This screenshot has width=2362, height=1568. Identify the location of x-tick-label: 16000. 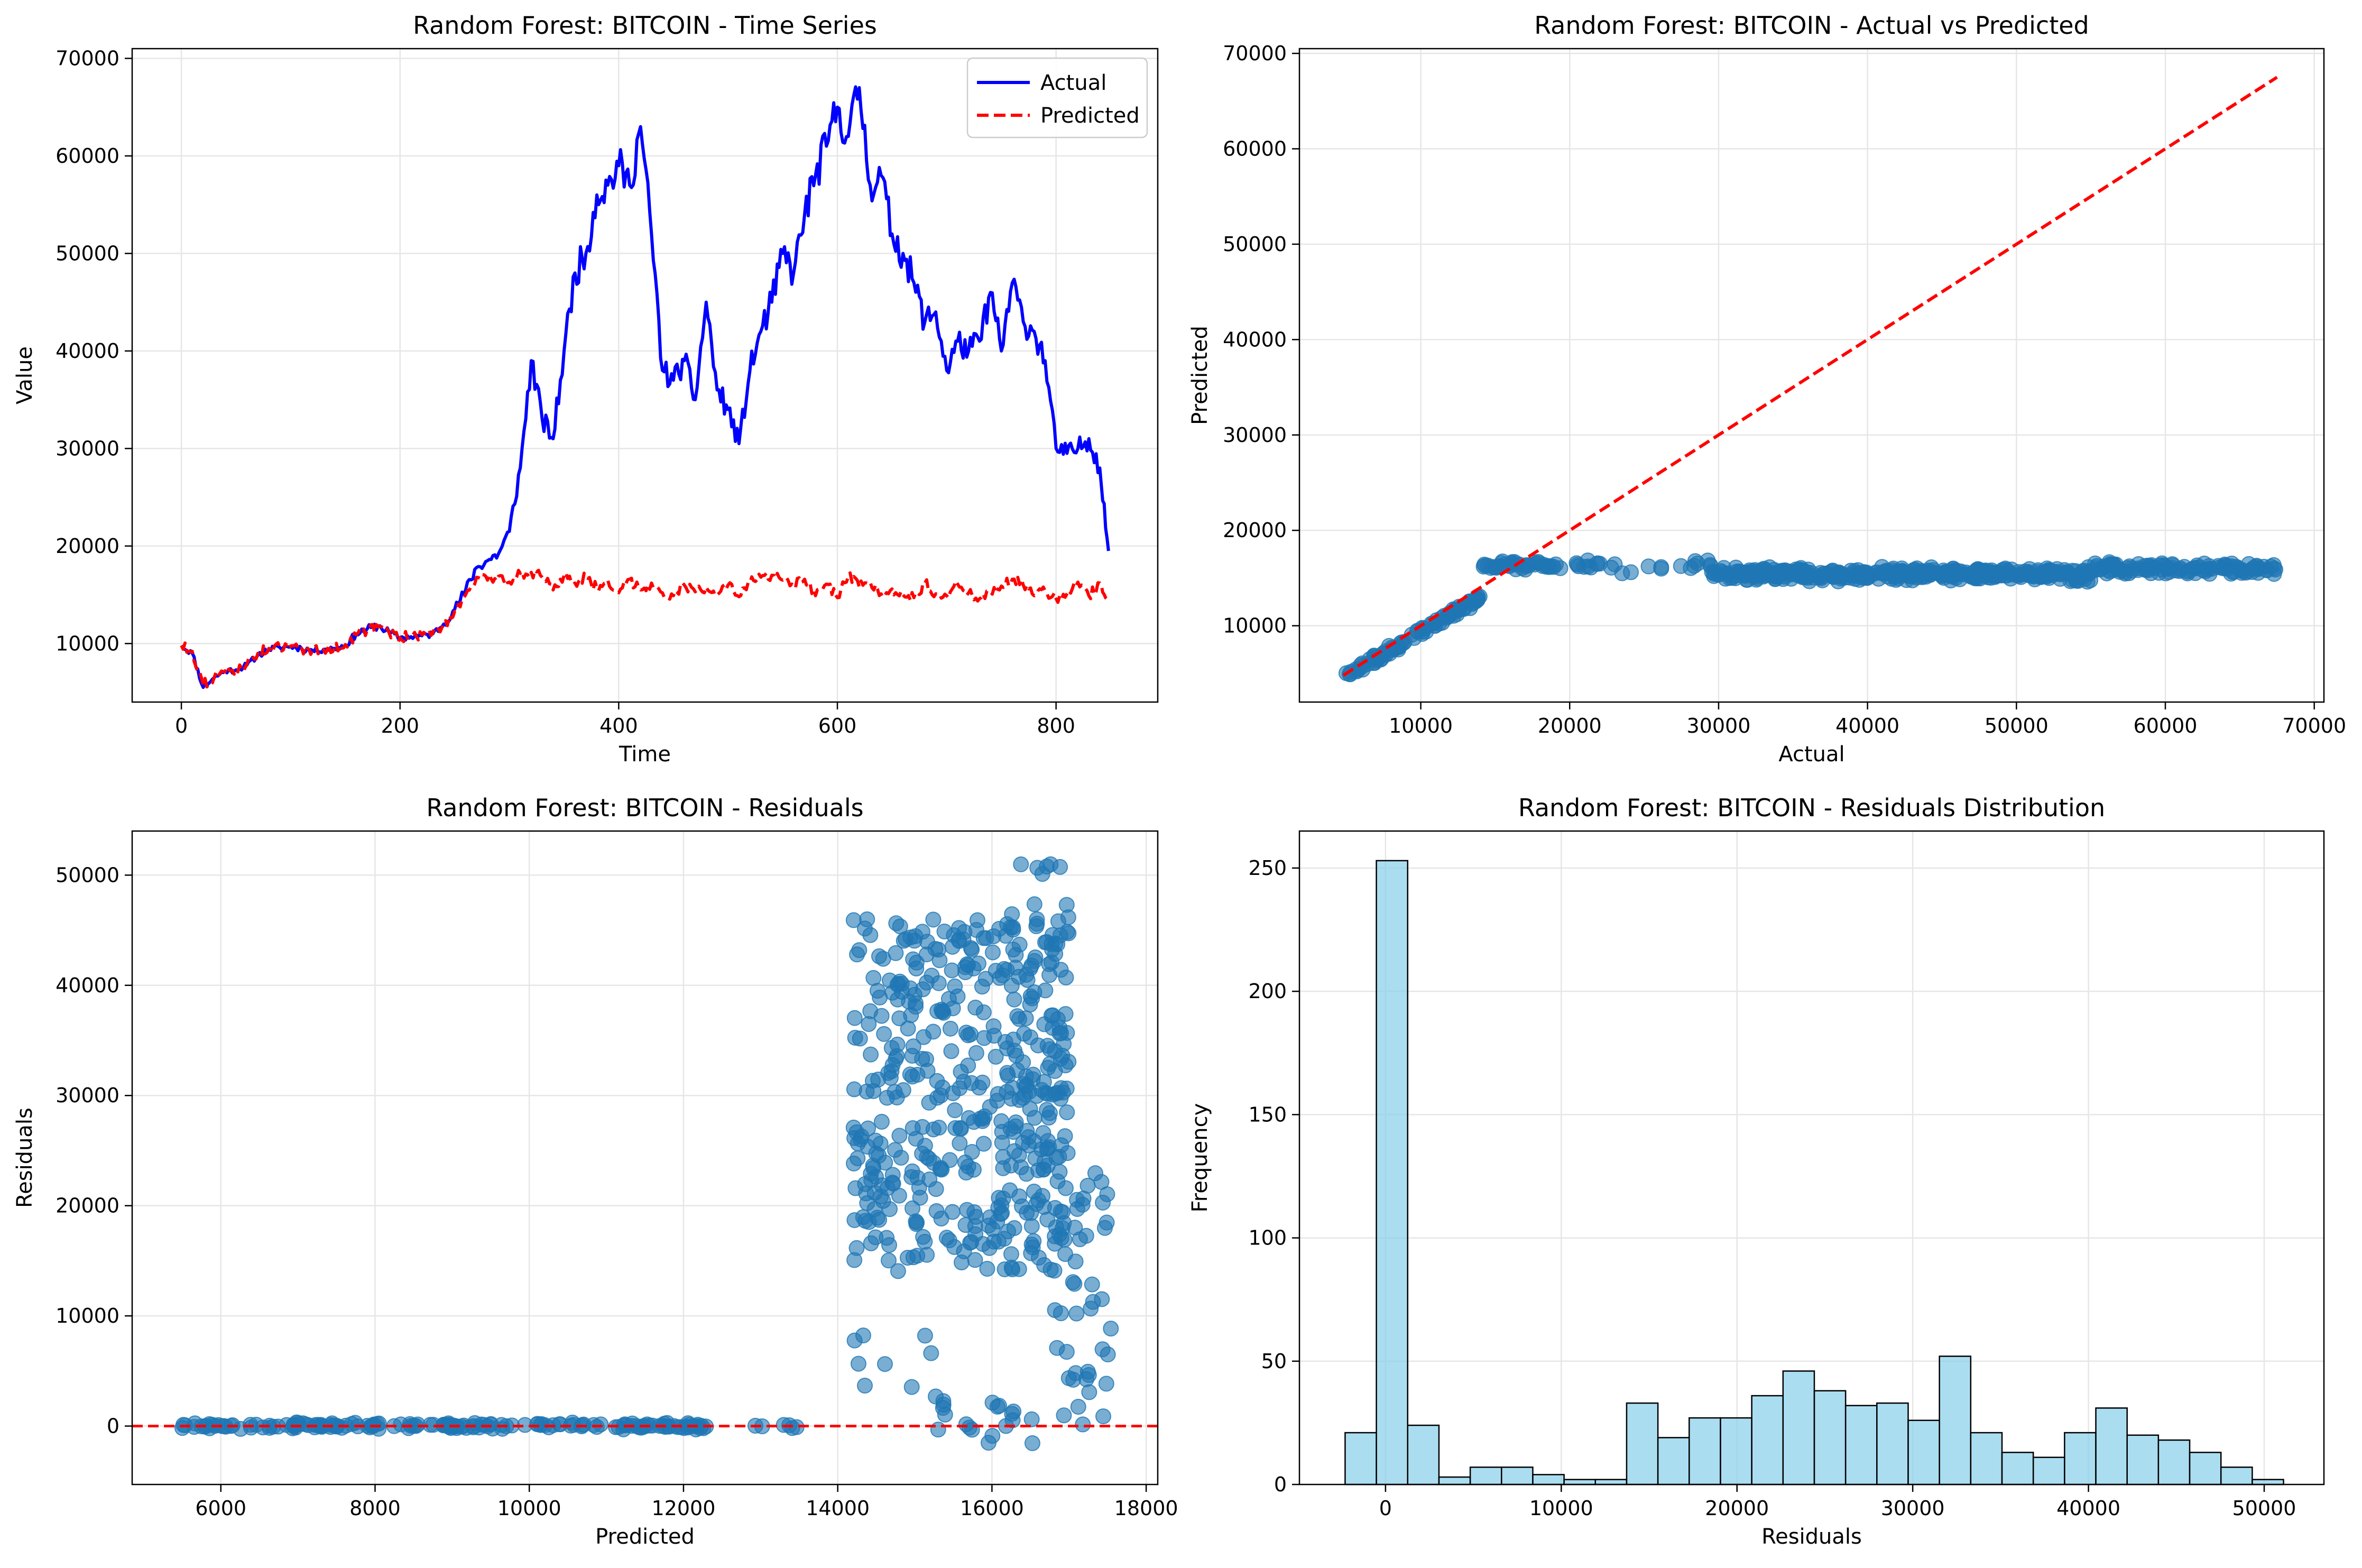
(992, 1508).